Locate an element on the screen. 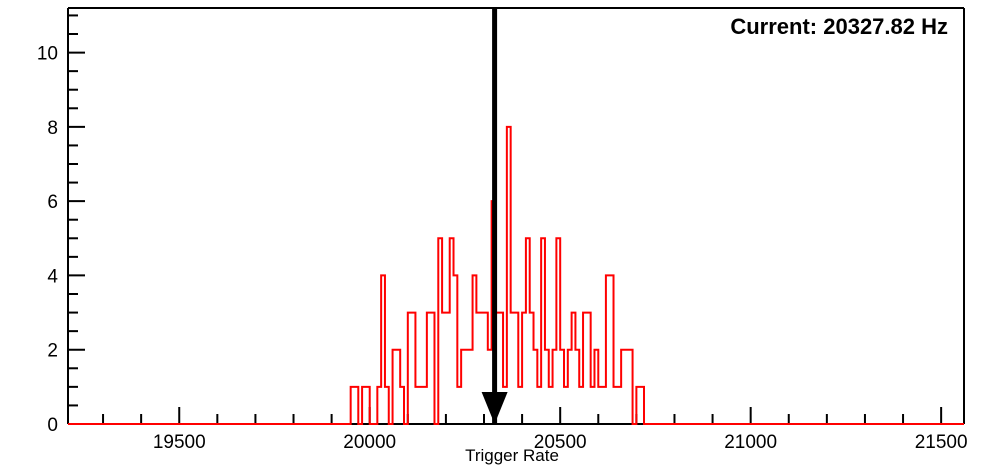 The width and height of the screenshot is (996, 472). y-tick-label: 10 is located at coordinates (47, 54).